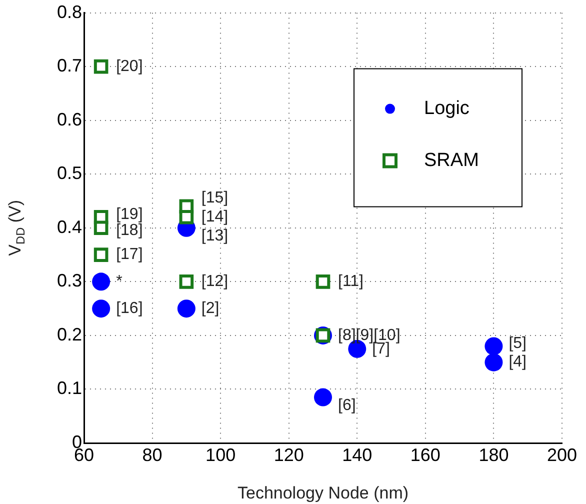 This screenshot has height=504, width=586. Describe the element at coordinates (369, 335) in the screenshot. I see `annotation: [8][9][10]` at that location.